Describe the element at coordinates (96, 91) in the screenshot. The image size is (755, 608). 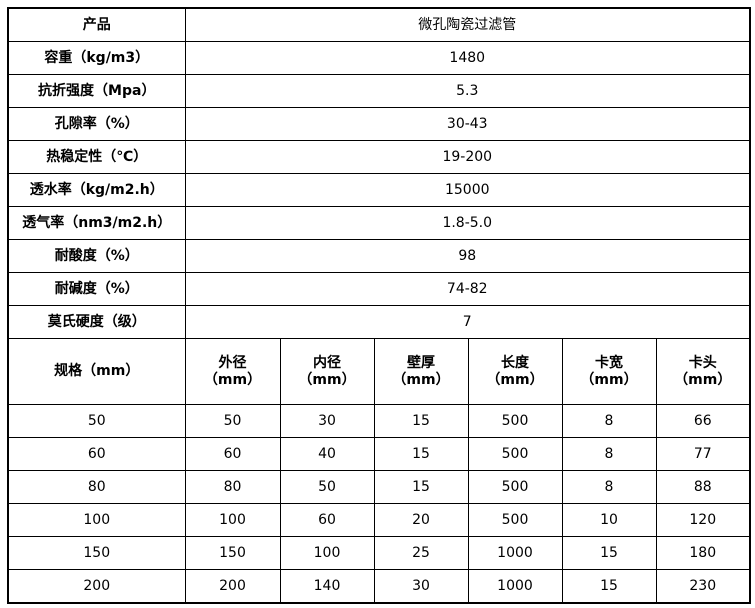
I see `property-label: 抗折强度（Mpa）` at that location.